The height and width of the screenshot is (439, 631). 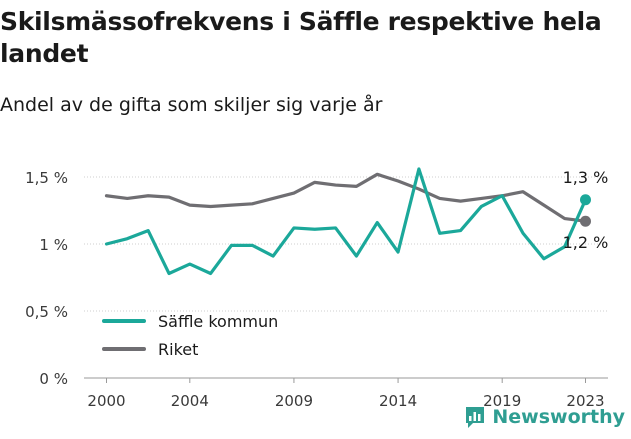 What do you see at coordinates (558, 417) in the screenshot?
I see `brand-name: Newsworthy` at bounding box center [558, 417].